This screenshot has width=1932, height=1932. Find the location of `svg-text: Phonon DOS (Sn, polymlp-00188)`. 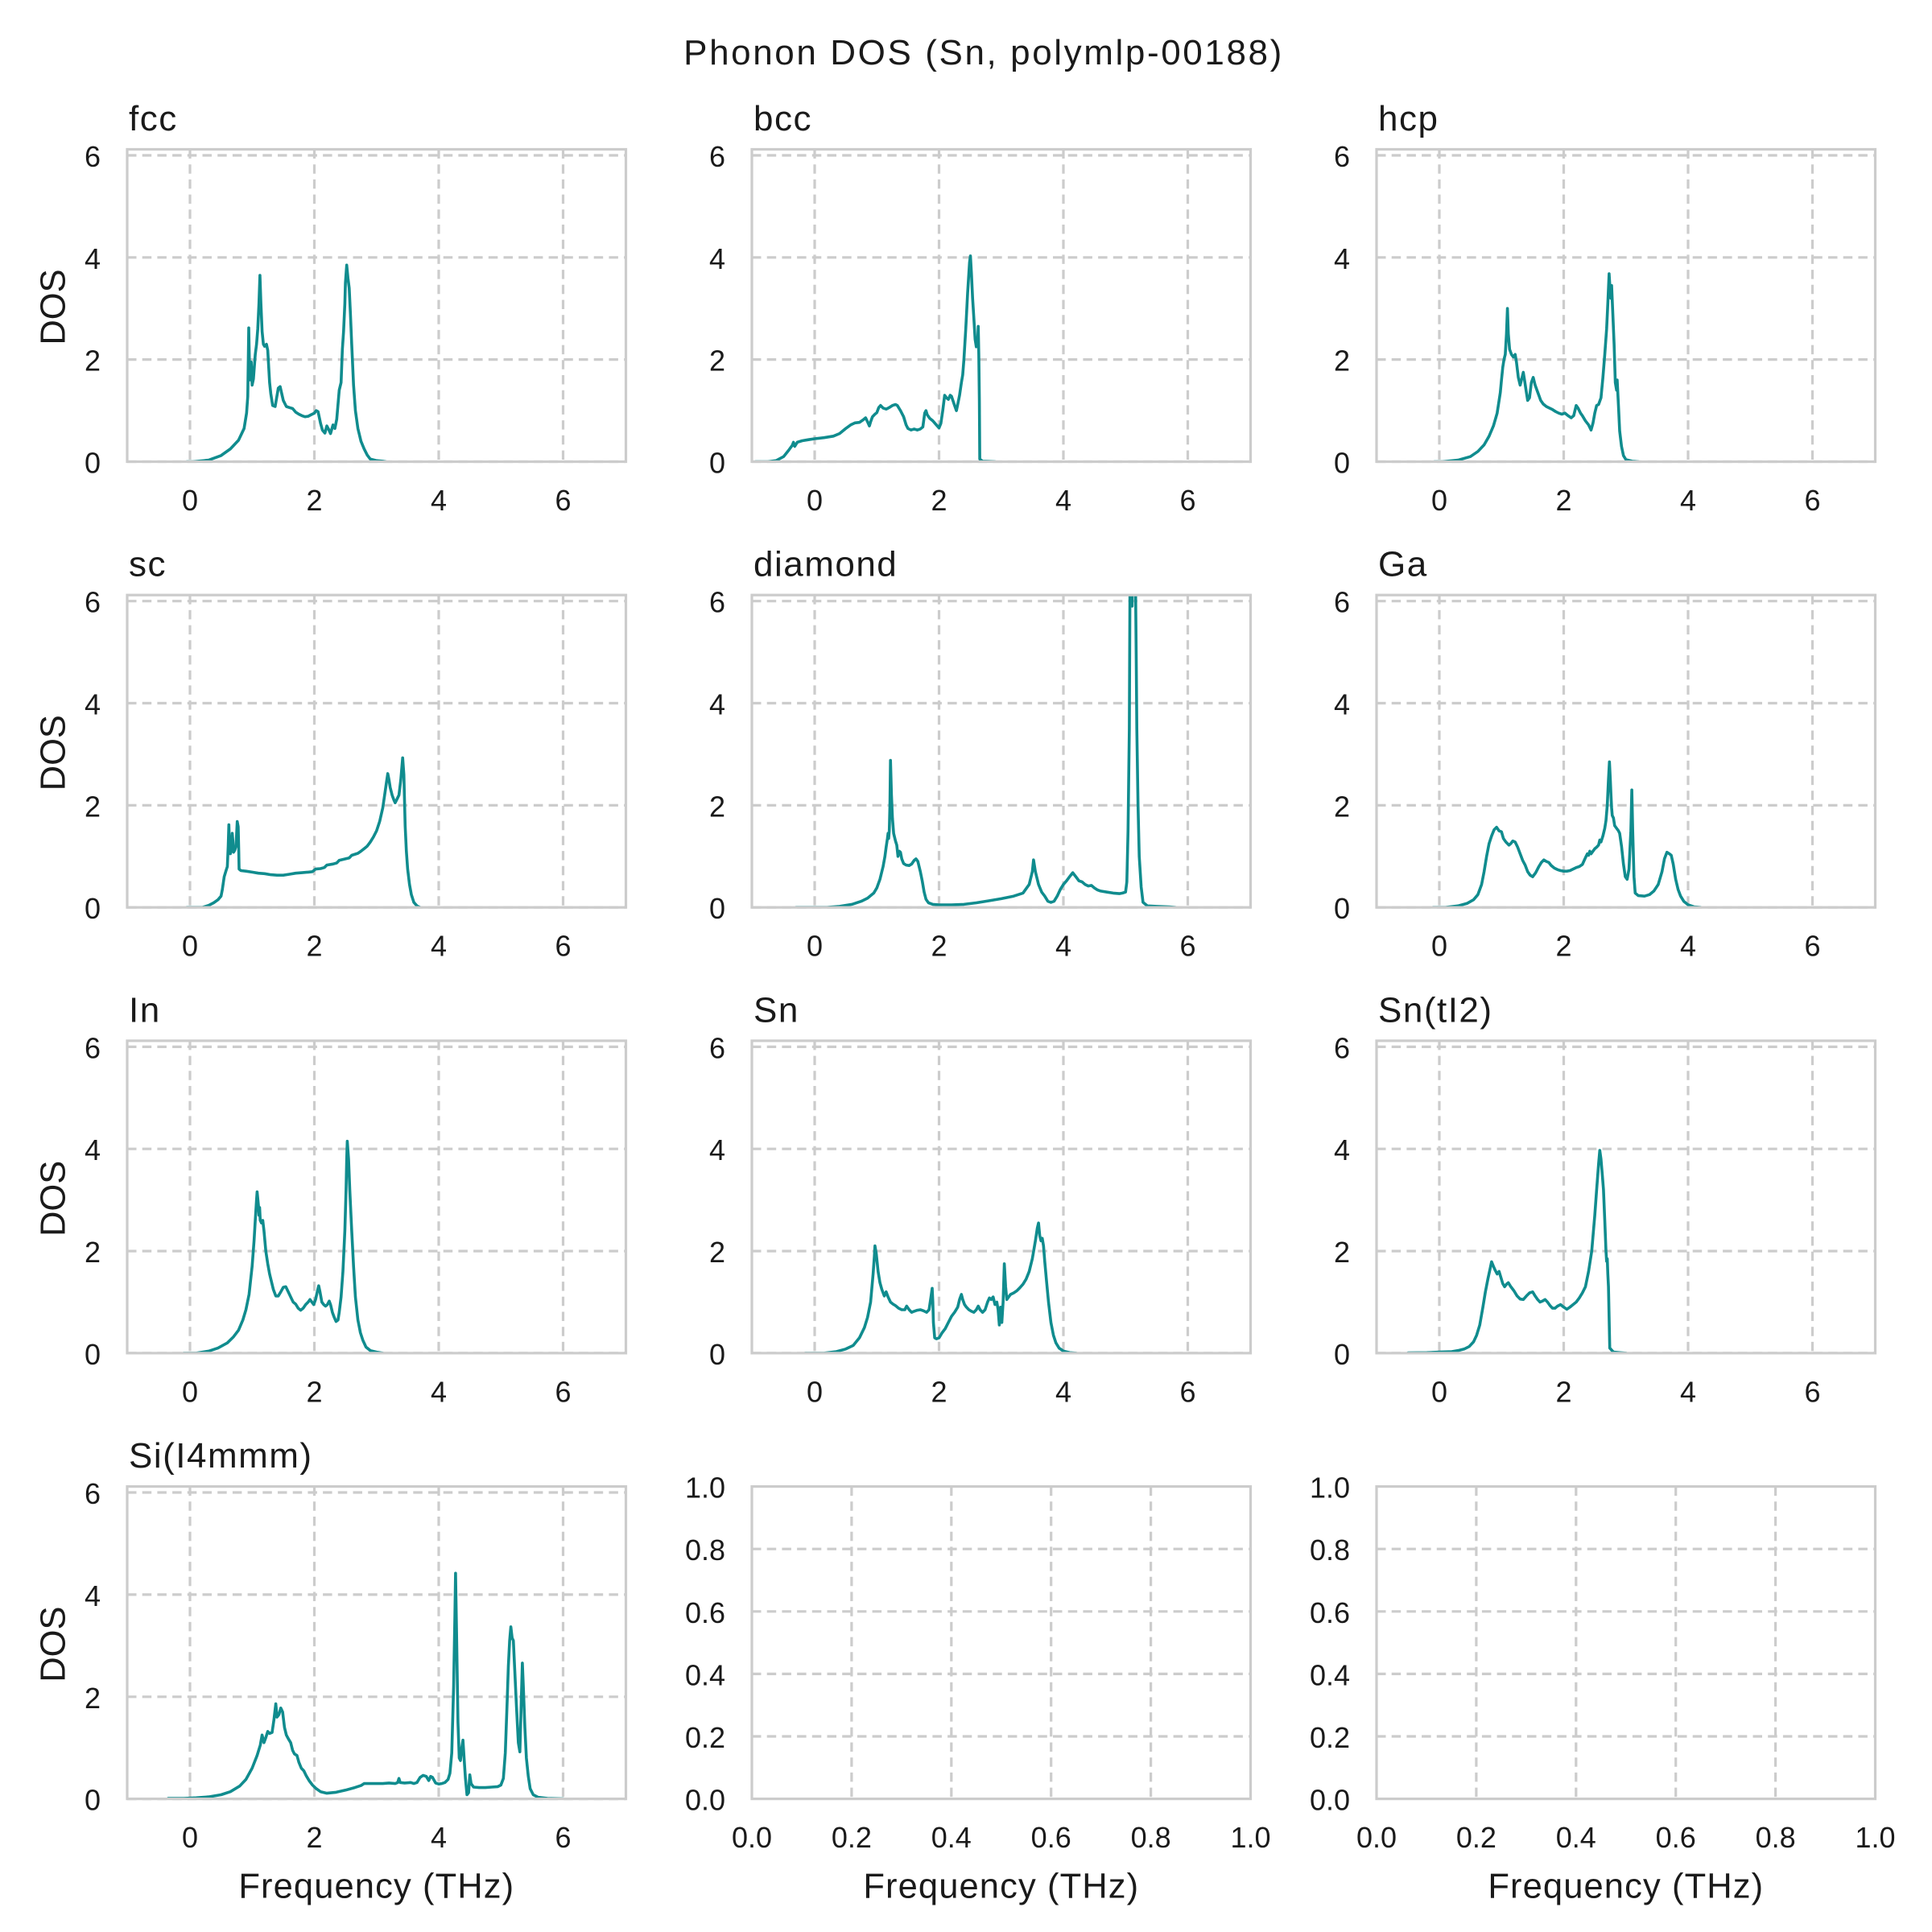

svg-text: Phonon DOS (Sn, polymlp-00188) is located at coordinates (983, 53).